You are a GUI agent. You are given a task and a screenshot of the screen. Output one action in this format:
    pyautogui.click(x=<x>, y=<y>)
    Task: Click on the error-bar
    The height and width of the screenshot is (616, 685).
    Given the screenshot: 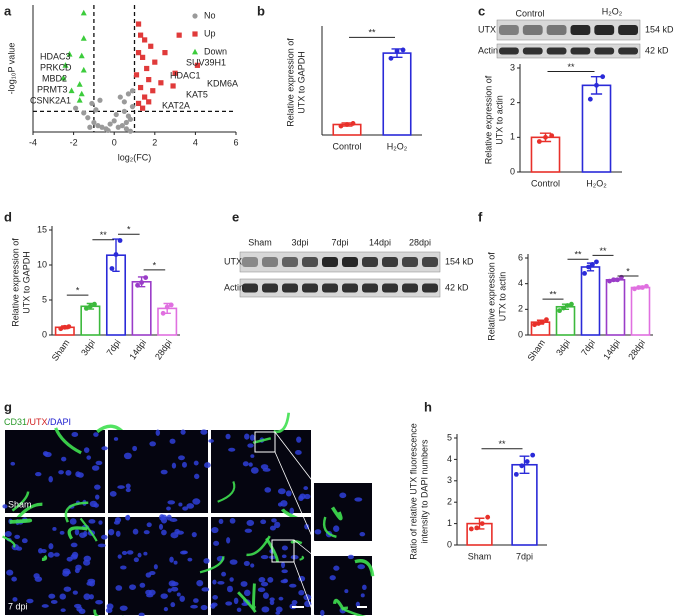 What is the action you would take?
    pyautogui.click(x=524, y=465)
    